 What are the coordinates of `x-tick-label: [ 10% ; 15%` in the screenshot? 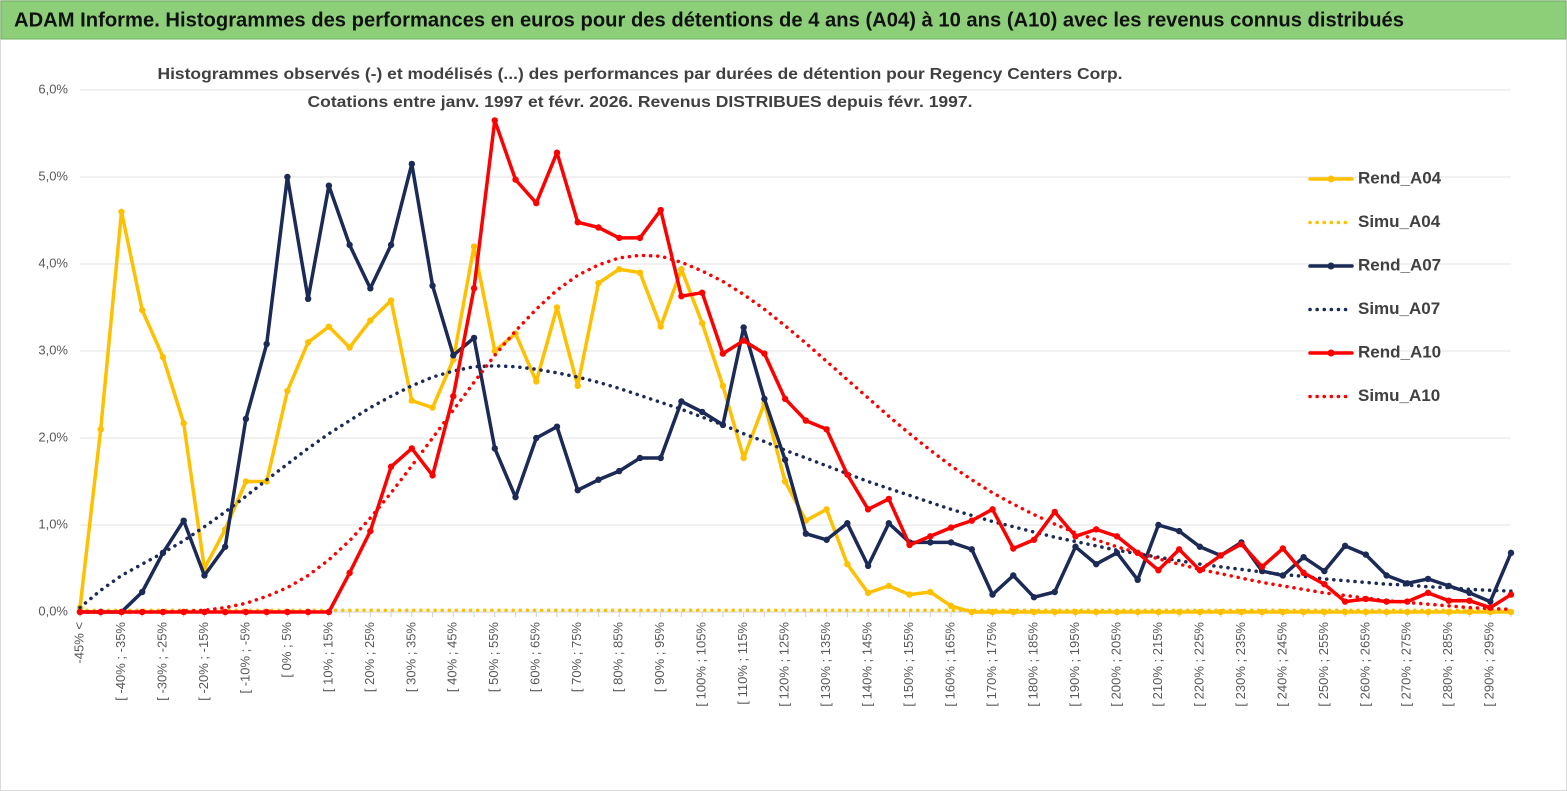 It's located at (327, 657).